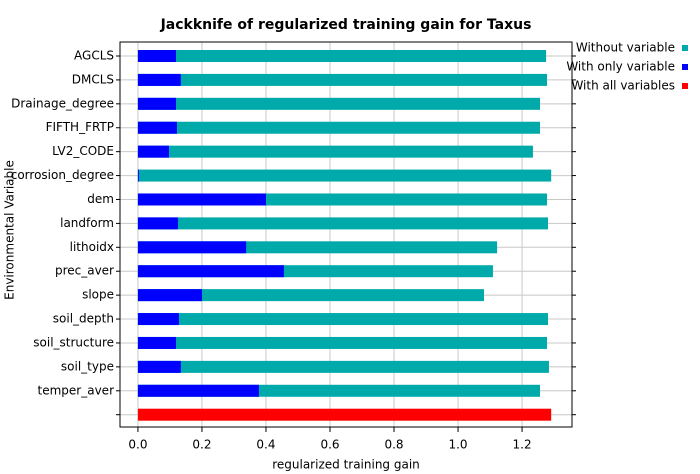 The width and height of the screenshot is (700, 474). What do you see at coordinates (83, 151) in the screenshot?
I see `y-tick-label: LV2_CODE` at bounding box center [83, 151].